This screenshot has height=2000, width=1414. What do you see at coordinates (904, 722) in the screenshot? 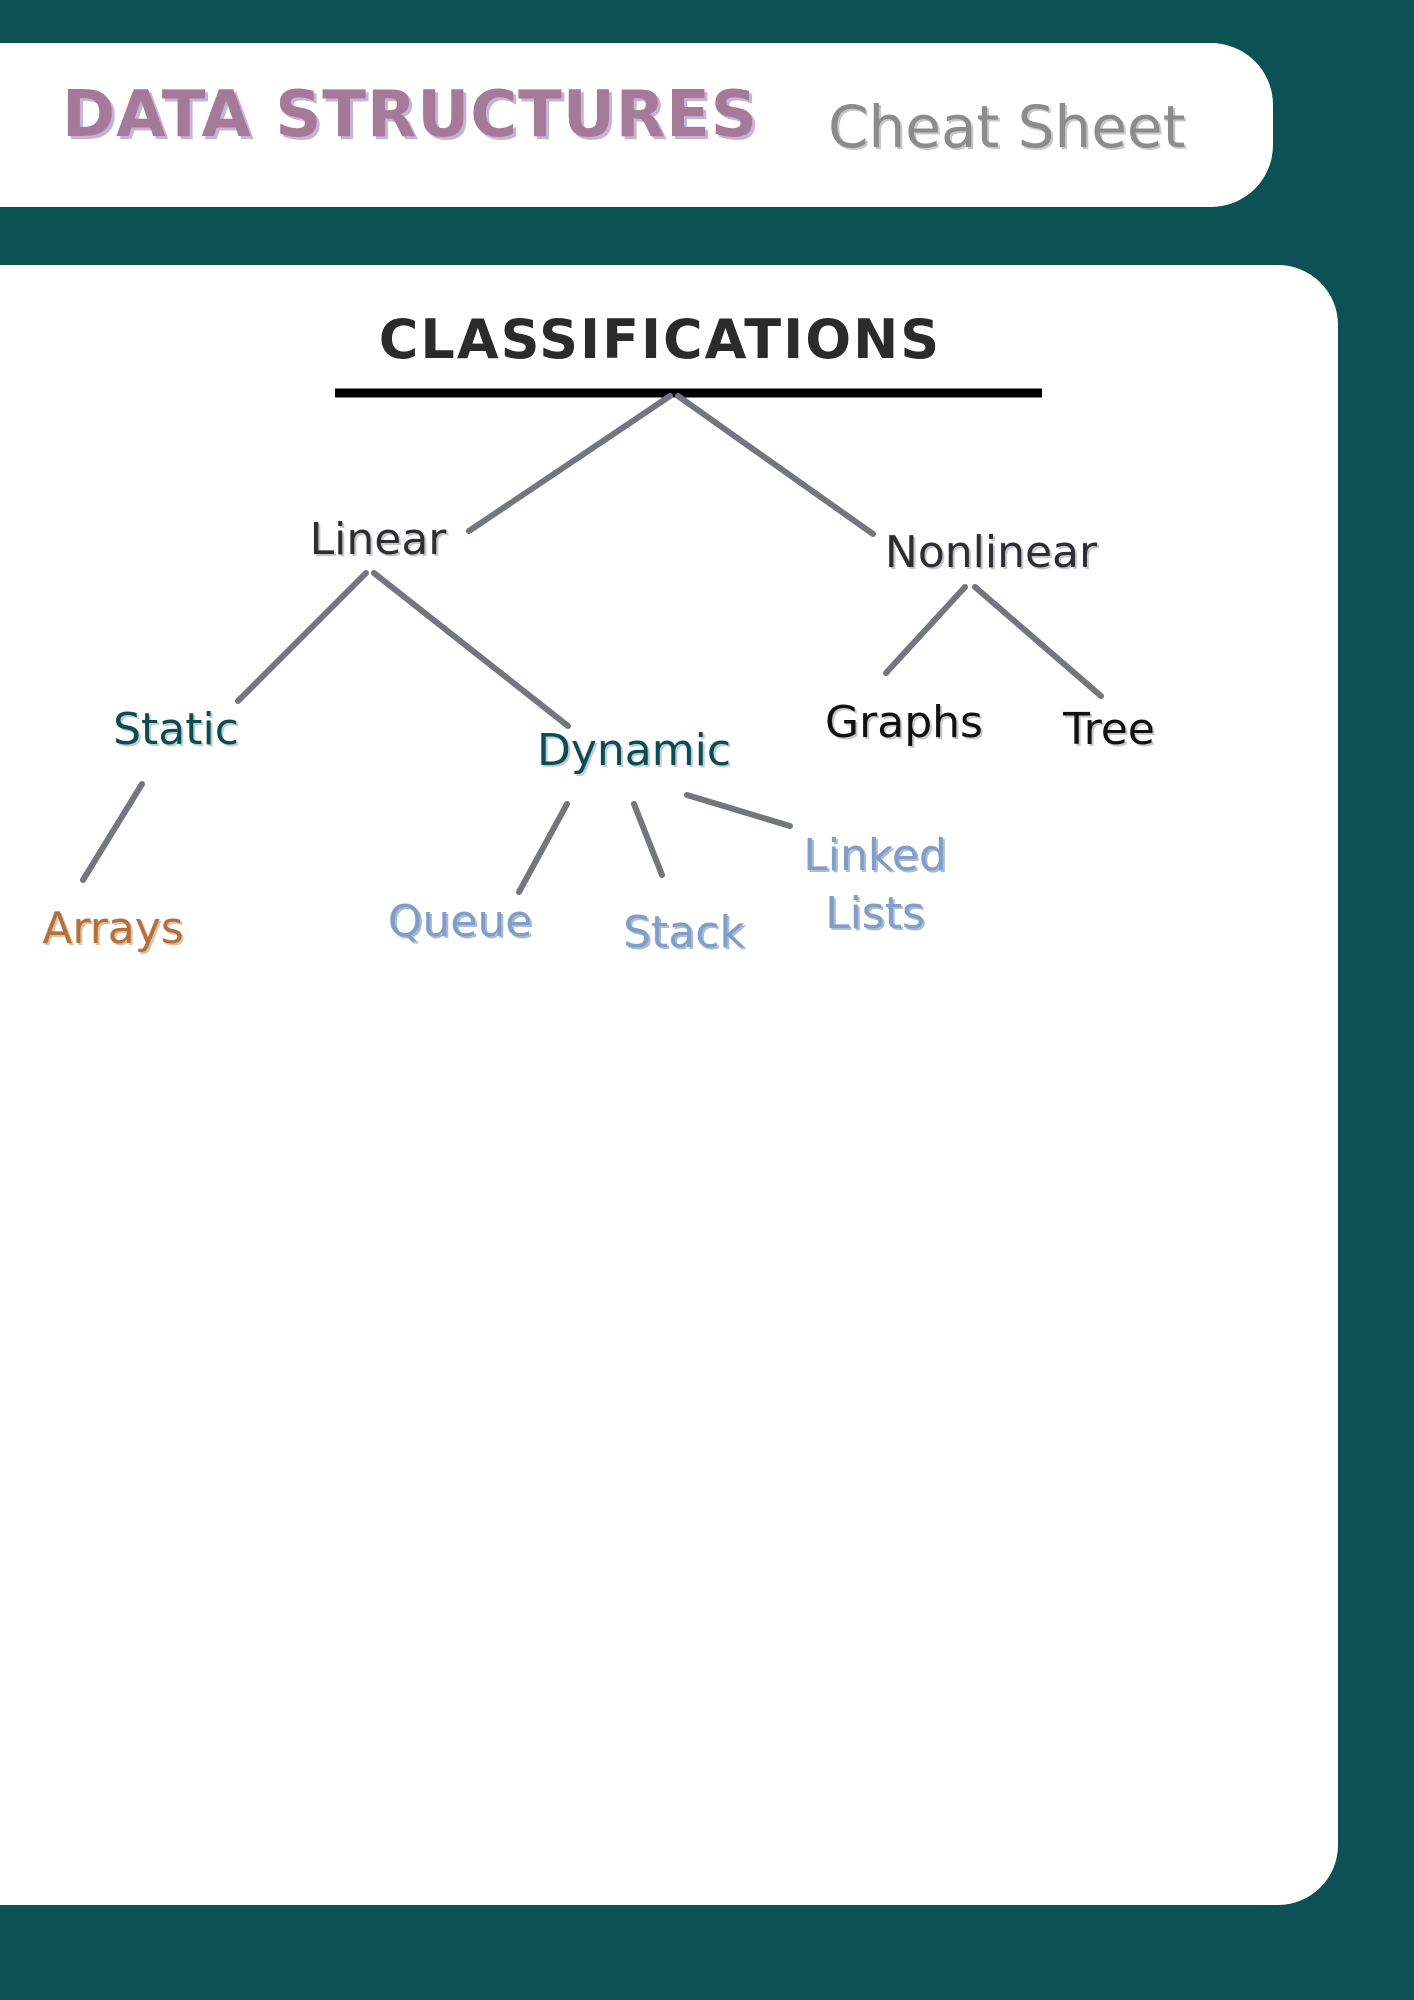
I see `node-graphs: Graphs` at bounding box center [904, 722].